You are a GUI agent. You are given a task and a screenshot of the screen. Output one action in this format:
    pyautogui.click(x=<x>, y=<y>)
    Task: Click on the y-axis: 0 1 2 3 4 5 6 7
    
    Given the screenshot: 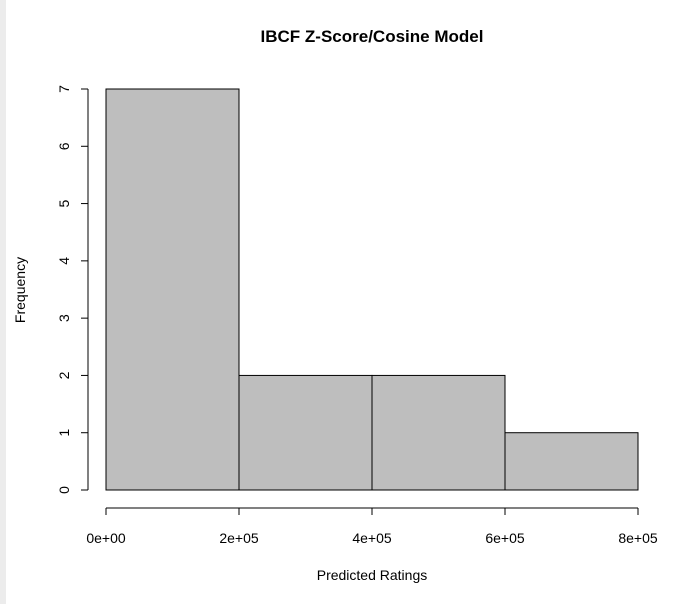 What is the action you would take?
    pyautogui.click(x=72, y=289)
    